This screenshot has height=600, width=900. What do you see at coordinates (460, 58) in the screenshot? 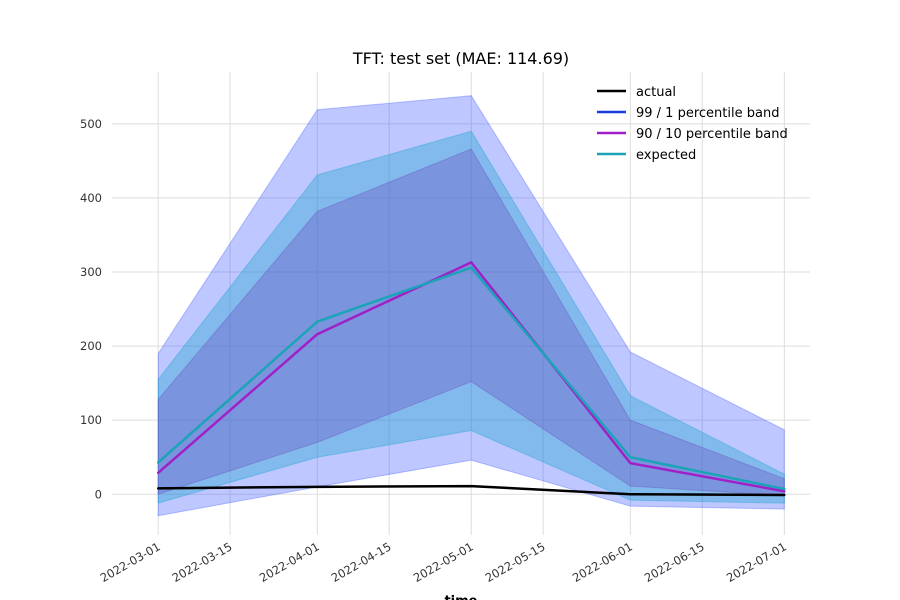
I see `chart-title: TFT: test set (MAE: 114.69)` at bounding box center [460, 58].